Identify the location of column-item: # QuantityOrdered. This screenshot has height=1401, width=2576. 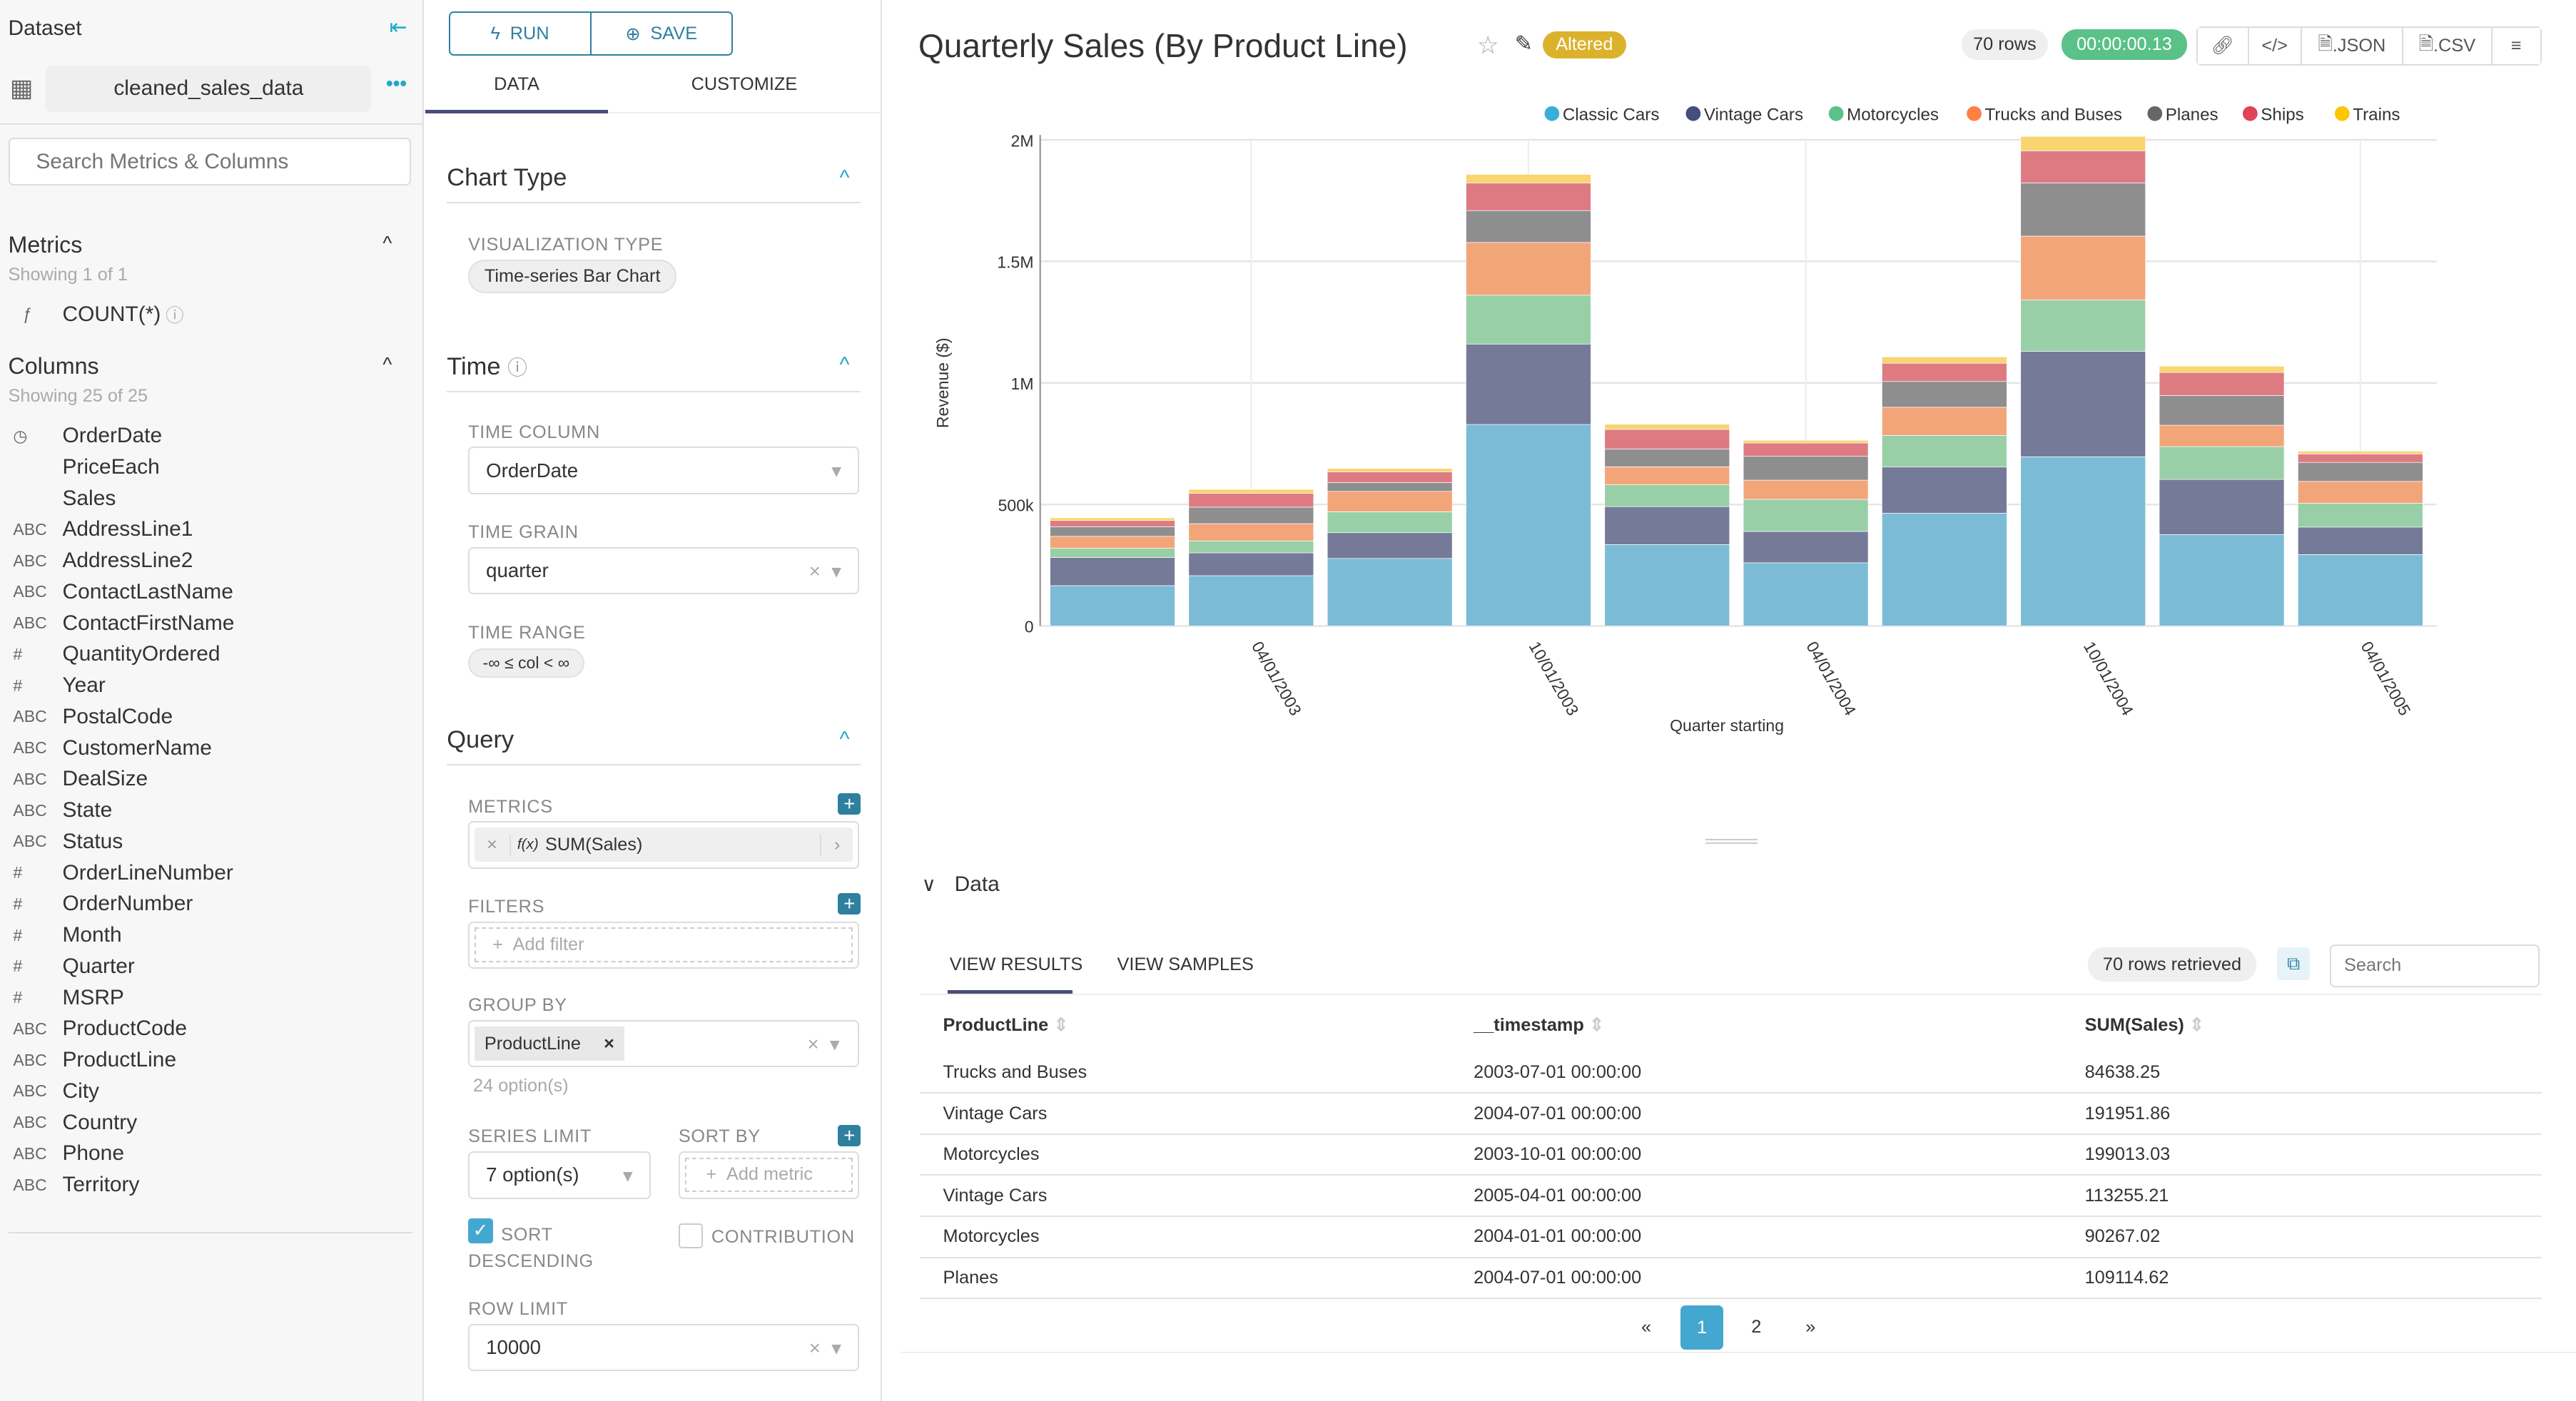
(117, 655).